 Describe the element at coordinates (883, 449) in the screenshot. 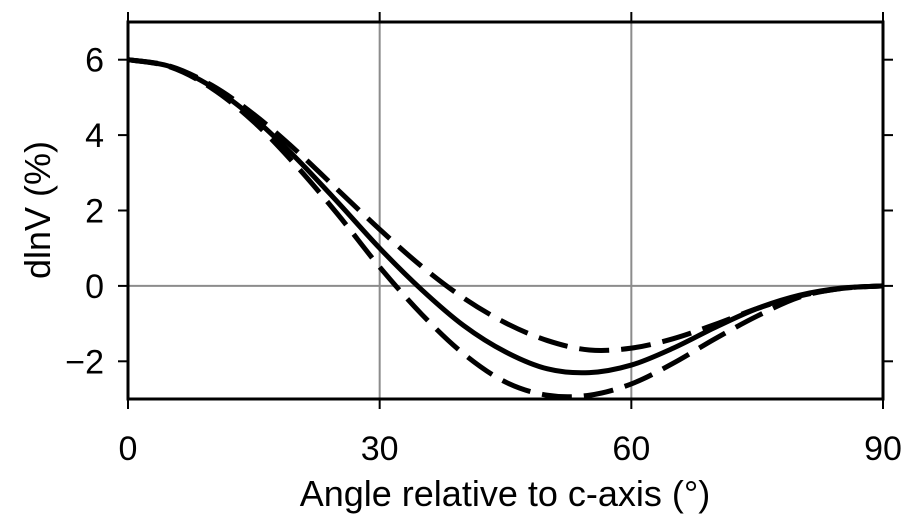

I see `x-tick-label: 90` at that location.